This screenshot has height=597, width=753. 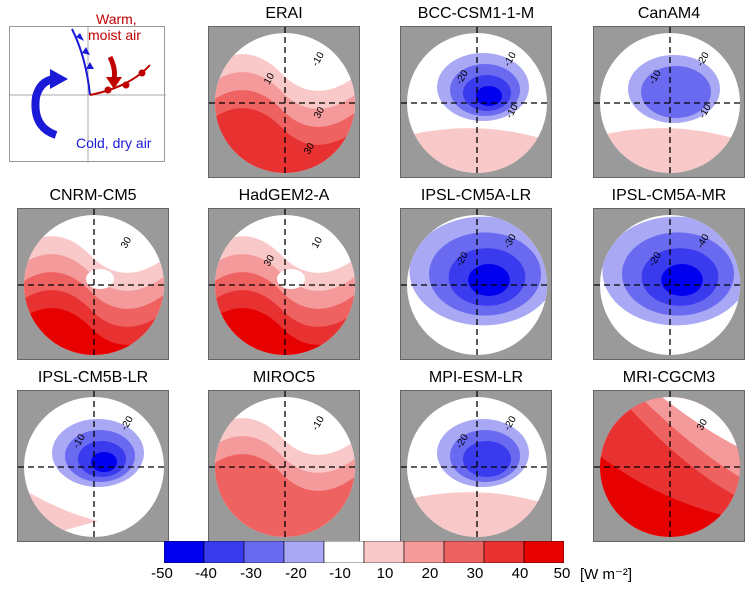 I want to click on colorbar-tick-label: 20, so click(x=430, y=573).